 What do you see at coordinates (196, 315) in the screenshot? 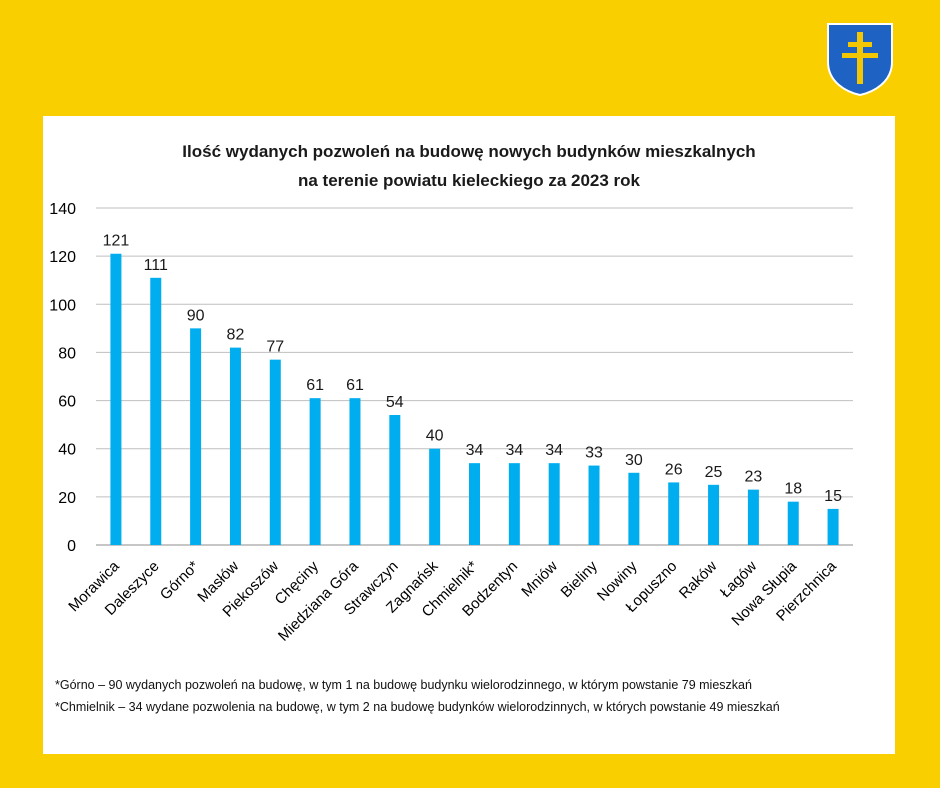
I see `data-label: 90` at bounding box center [196, 315].